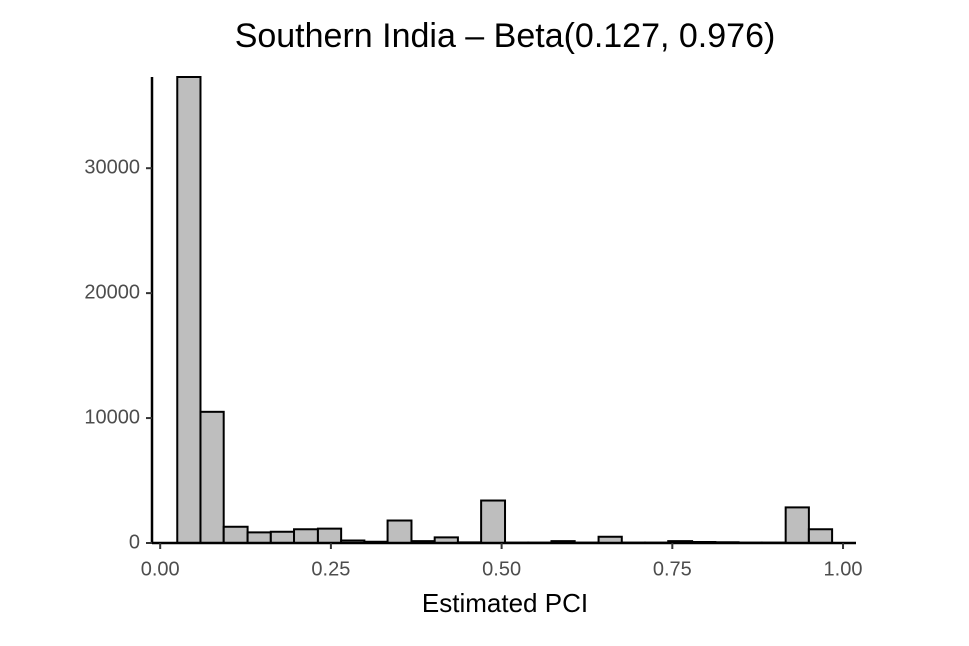 The width and height of the screenshot is (969, 646). What do you see at coordinates (505, 36) in the screenshot?
I see `chart-title: Southern India – Beta(0.127, 0.976)` at bounding box center [505, 36].